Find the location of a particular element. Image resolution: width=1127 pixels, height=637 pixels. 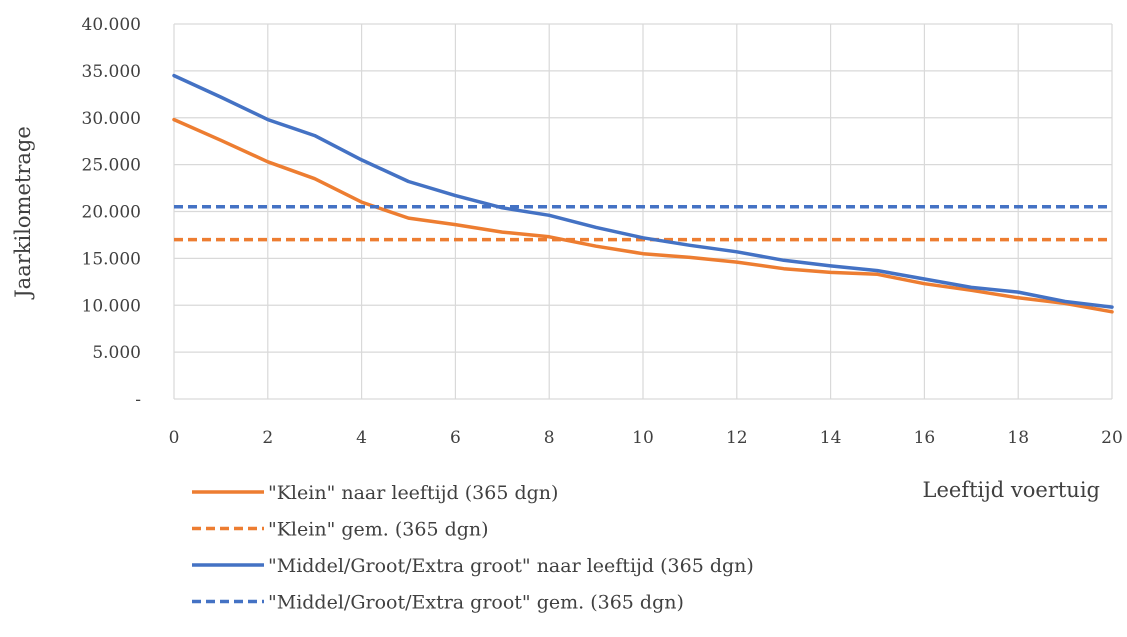

y-tick-label: 15.000 is located at coordinates (111, 259).